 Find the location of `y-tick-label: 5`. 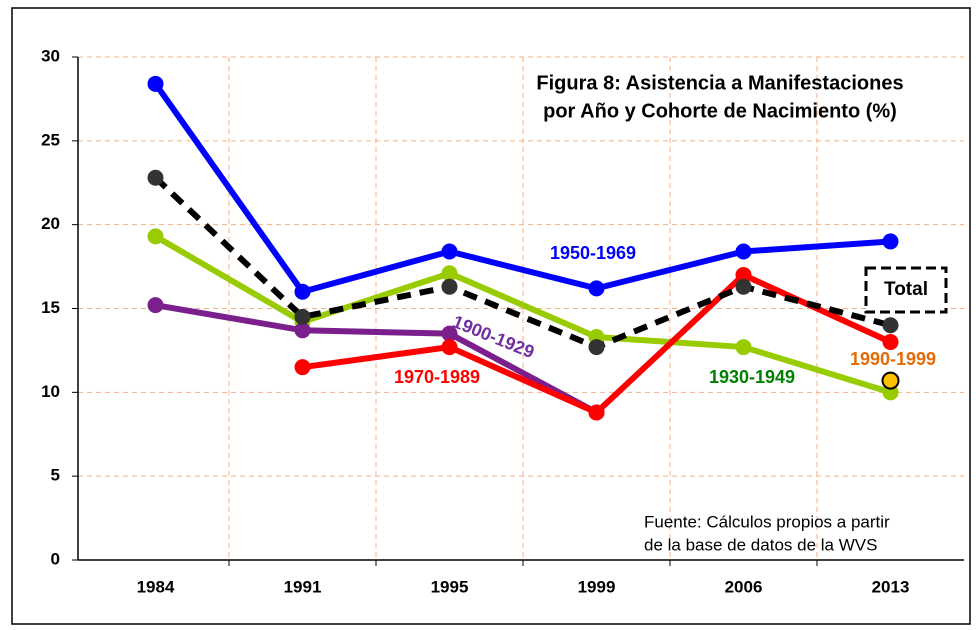

y-tick-label: 5 is located at coordinates (55, 475).